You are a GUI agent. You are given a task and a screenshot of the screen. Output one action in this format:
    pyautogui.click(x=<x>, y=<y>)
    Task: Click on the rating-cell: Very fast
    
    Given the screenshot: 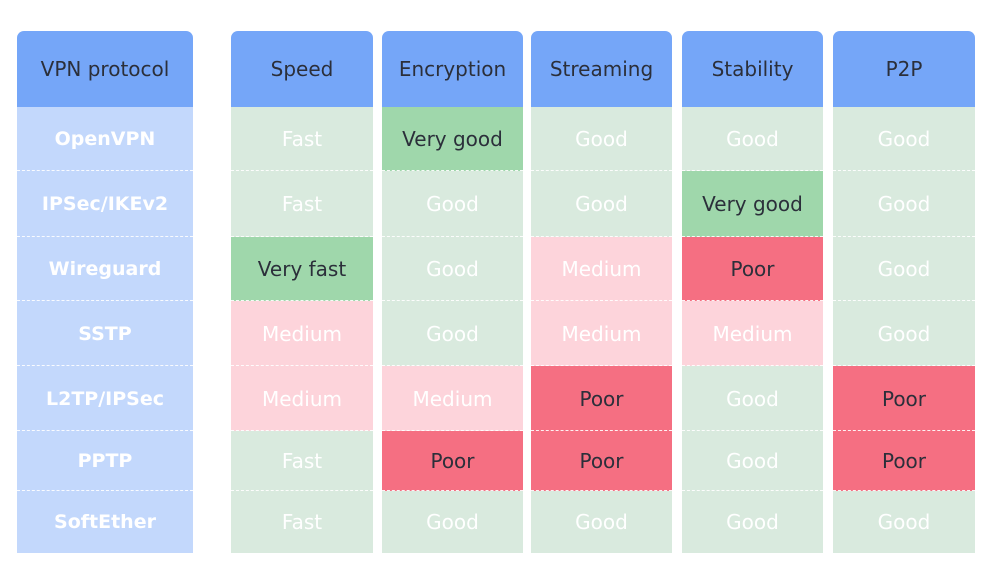 What is the action you would take?
    pyautogui.click(x=302, y=269)
    